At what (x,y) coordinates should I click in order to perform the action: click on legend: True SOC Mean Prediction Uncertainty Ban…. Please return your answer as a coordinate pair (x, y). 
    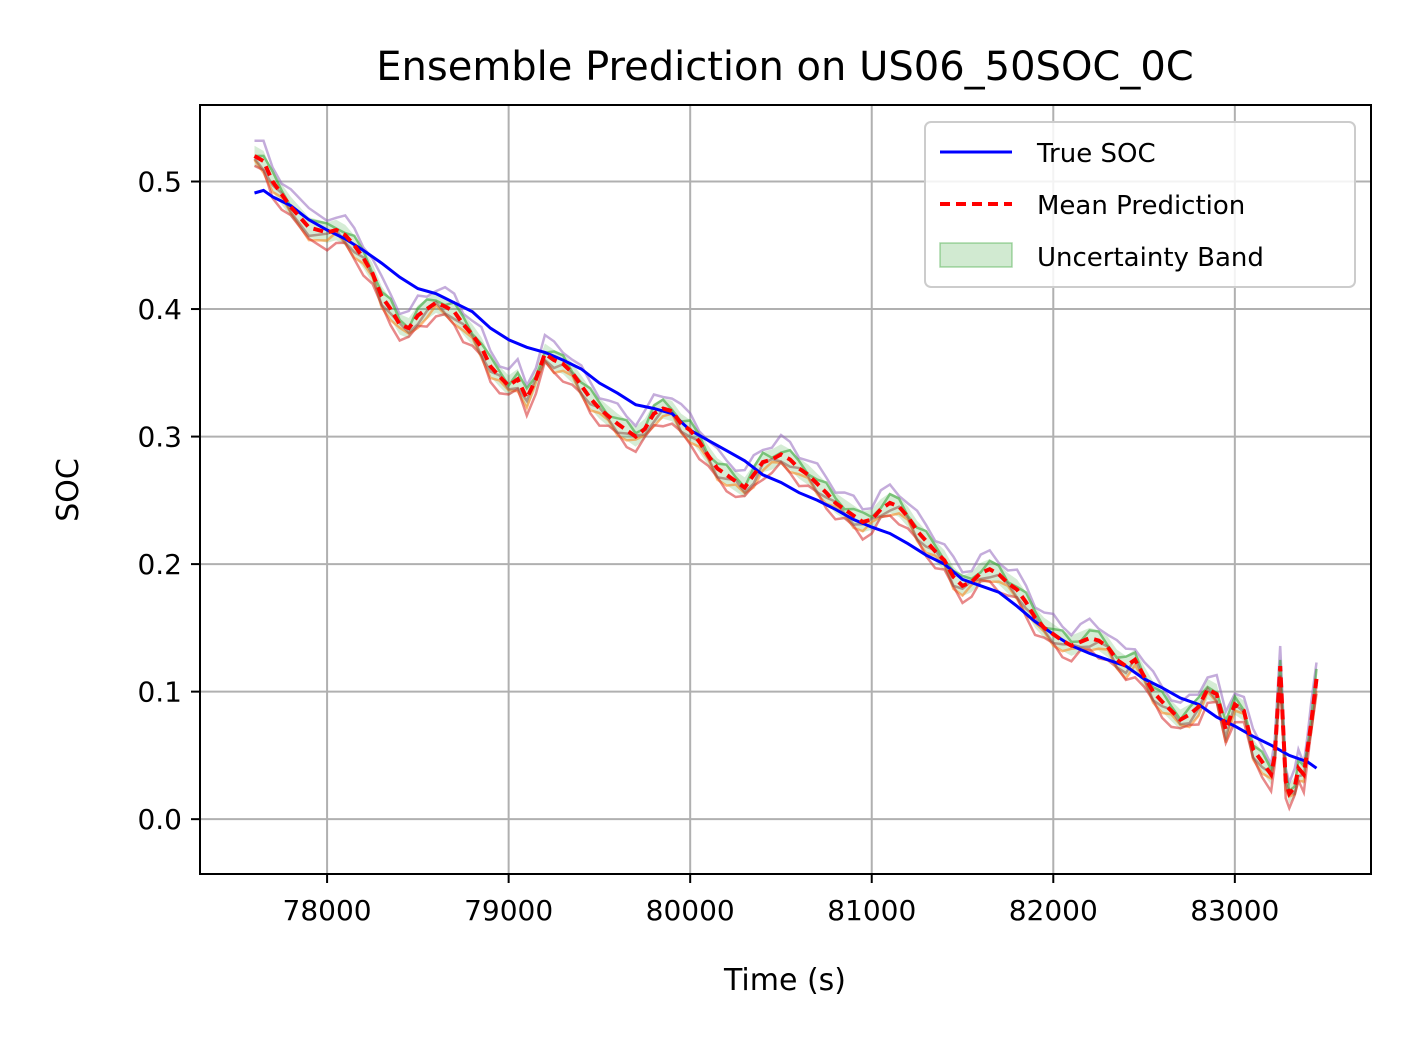
    Looking at the image, I should click on (1140, 204).